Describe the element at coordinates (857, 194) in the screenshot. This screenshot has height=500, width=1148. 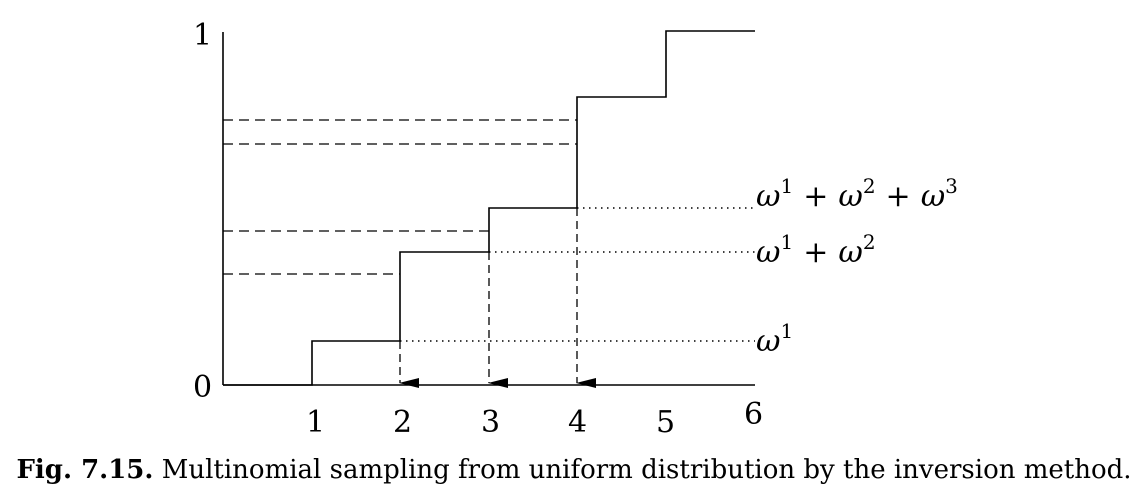
I see `label-w1-plus-w2-plus-w3: ω1 + ω2 + ω3` at that location.